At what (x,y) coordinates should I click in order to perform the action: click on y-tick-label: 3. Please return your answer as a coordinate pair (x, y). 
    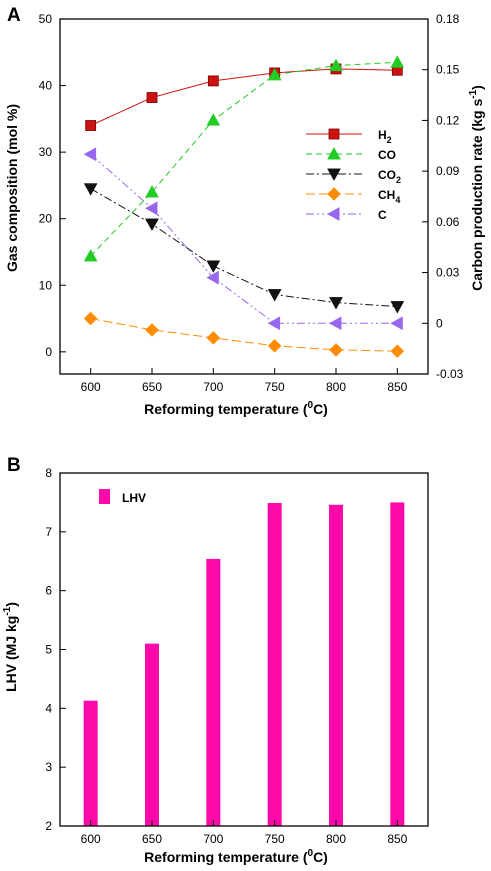
    Looking at the image, I should click on (48, 767).